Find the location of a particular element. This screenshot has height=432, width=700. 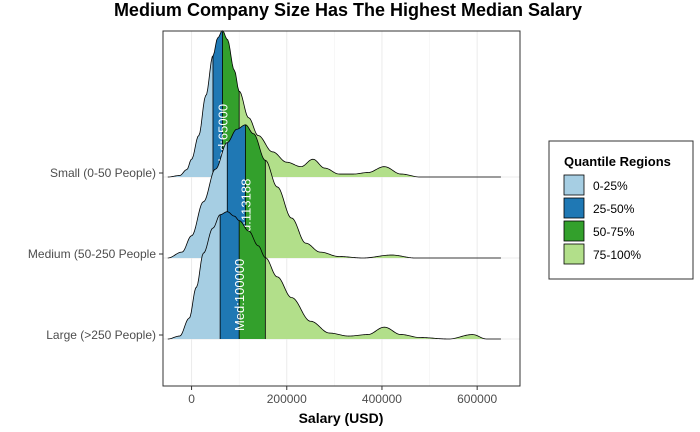

y-tick-label: Large (>250 People) is located at coordinates (101, 335).